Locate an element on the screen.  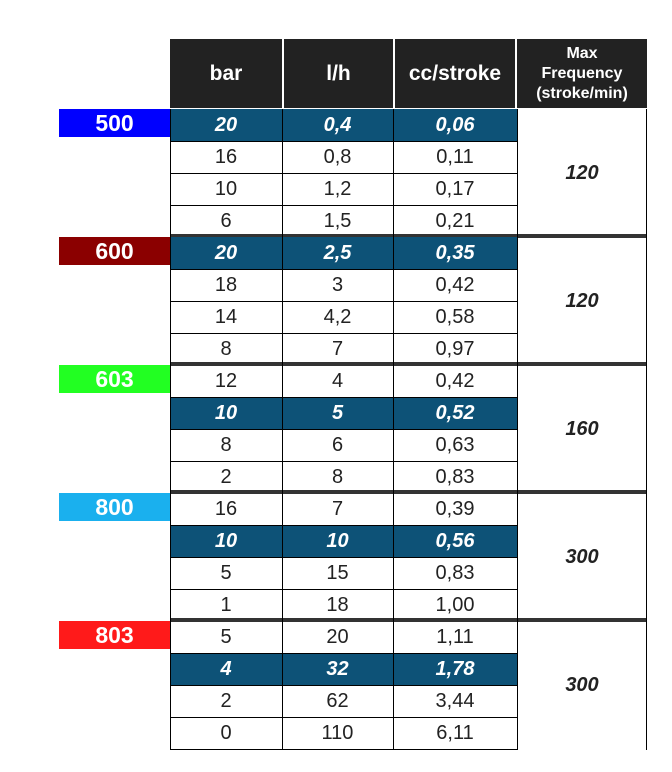
cell-bar: 6 is located at coordinates (226, 220).